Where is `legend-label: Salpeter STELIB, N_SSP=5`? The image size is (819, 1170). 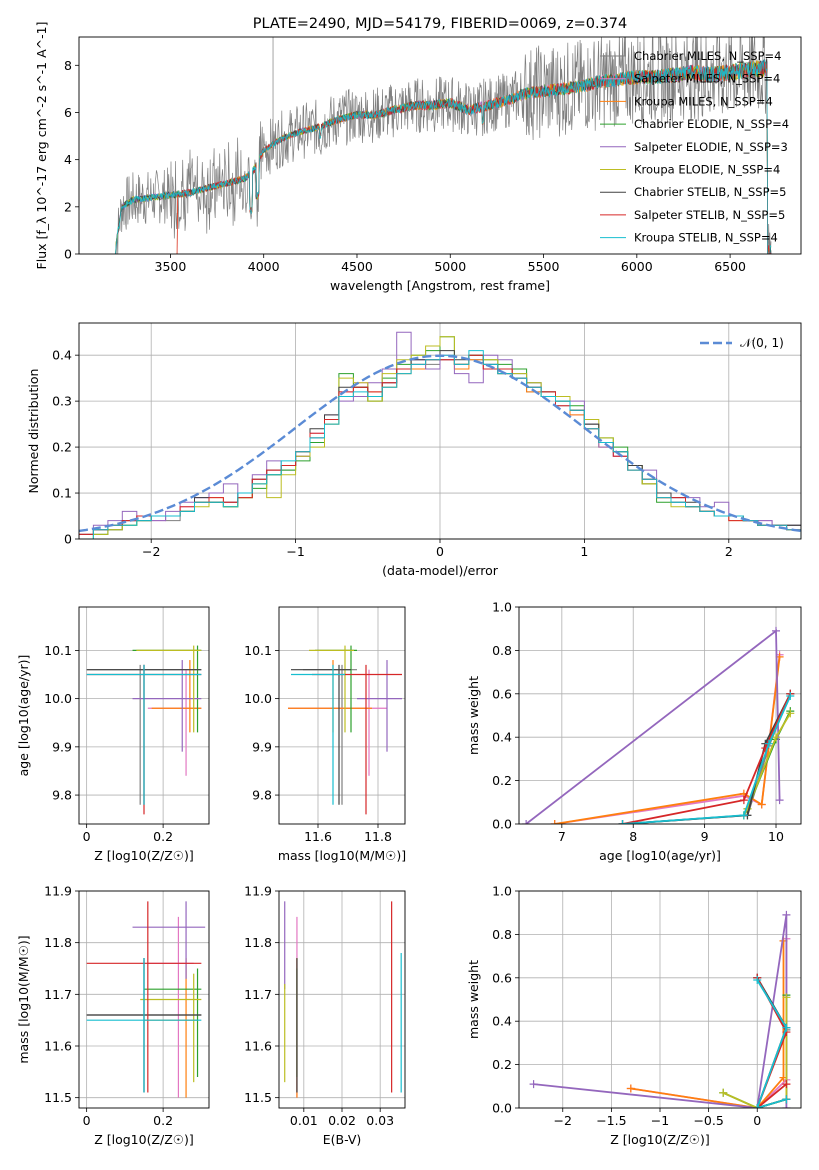
legend-label: Salpeter STELIB, N_SSP=5 is located at coordinates (709, 215).